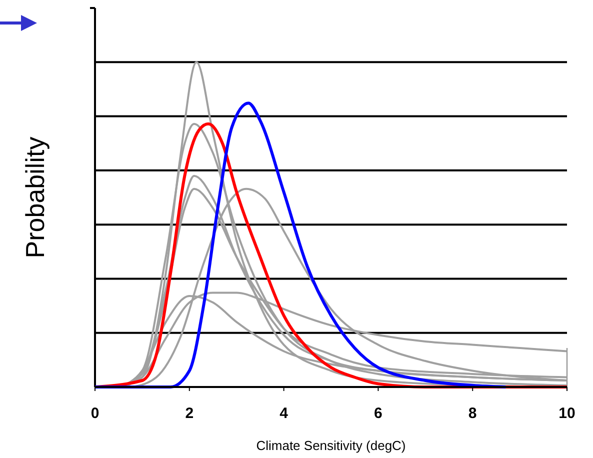  Describe the element at coordinates (472, 413) in the screenshot. I see `x-tick-label: 8` at that location.